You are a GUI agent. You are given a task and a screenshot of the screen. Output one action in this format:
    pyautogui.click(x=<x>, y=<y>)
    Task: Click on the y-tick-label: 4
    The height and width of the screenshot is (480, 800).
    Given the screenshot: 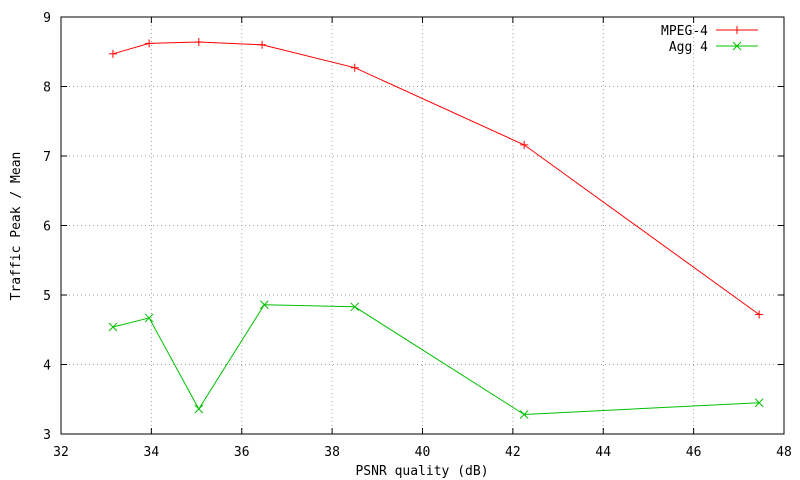 What is the action you would take?
    pyautogui.click(x=47, y=366)
    